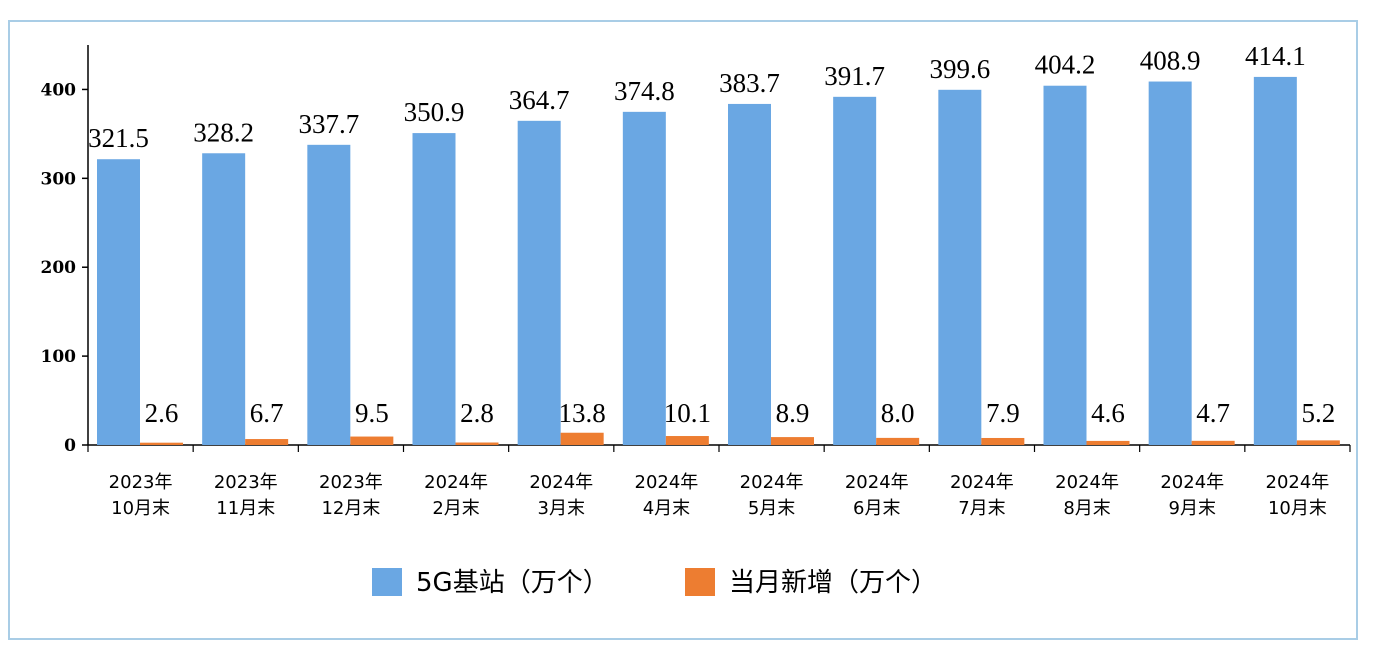  What do you see at coordinates (667, 495) in the screenshot?
I see `x-tick-label: 2024年 4月末` at bounding box center [667, 495].